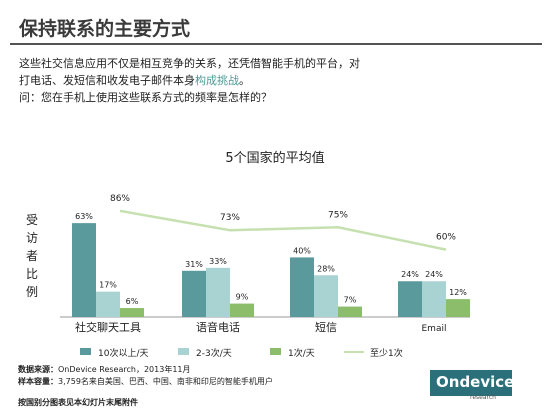  I want to click on bar-label-1-4: 24%, so click(410, 274).